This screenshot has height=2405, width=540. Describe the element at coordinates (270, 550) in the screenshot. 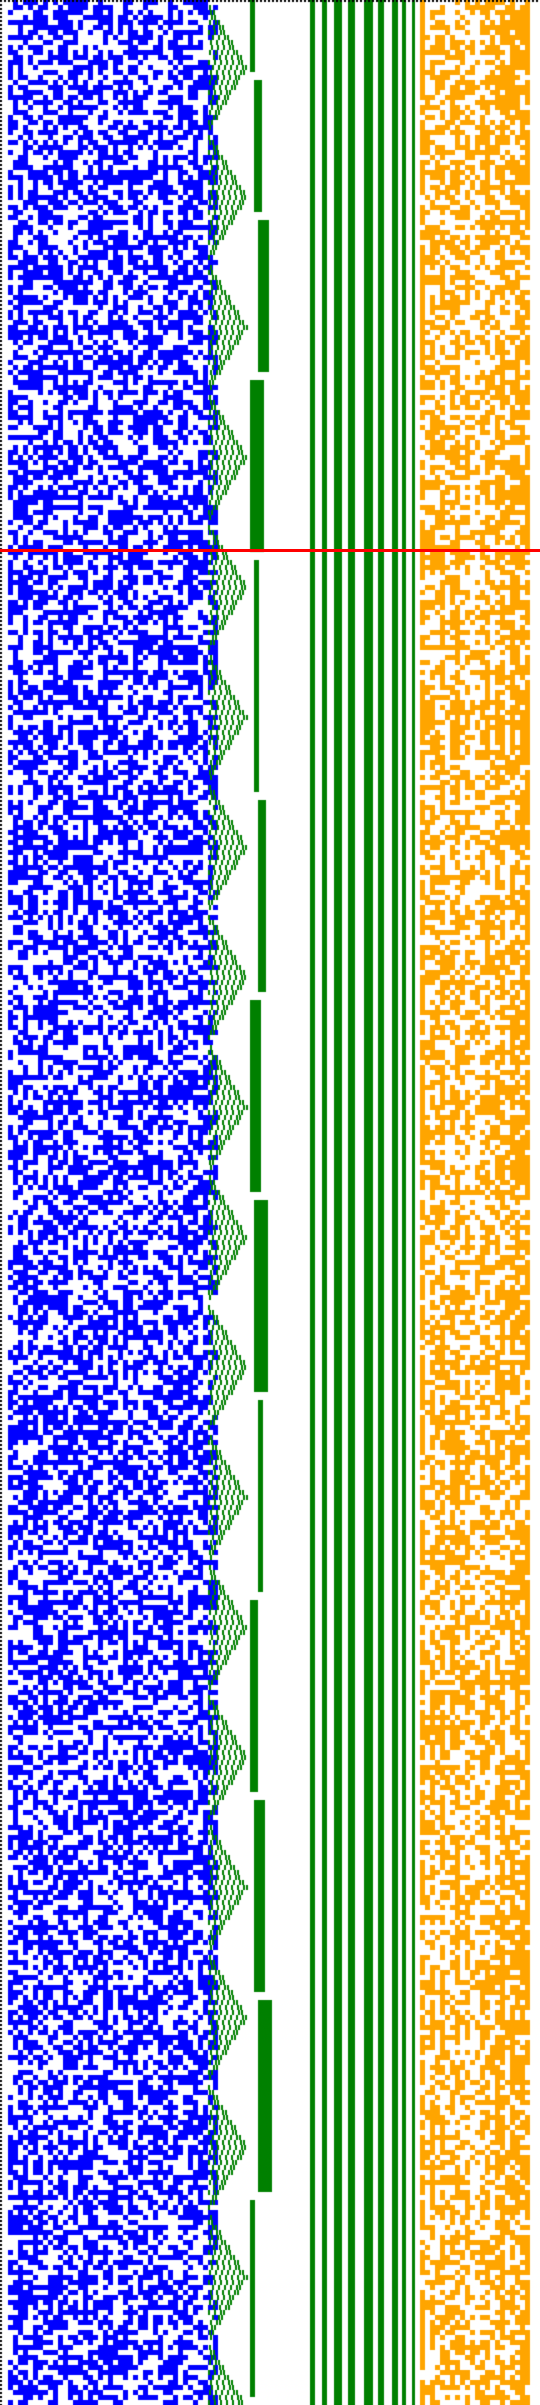

I see `red-highlight-line` at that location.